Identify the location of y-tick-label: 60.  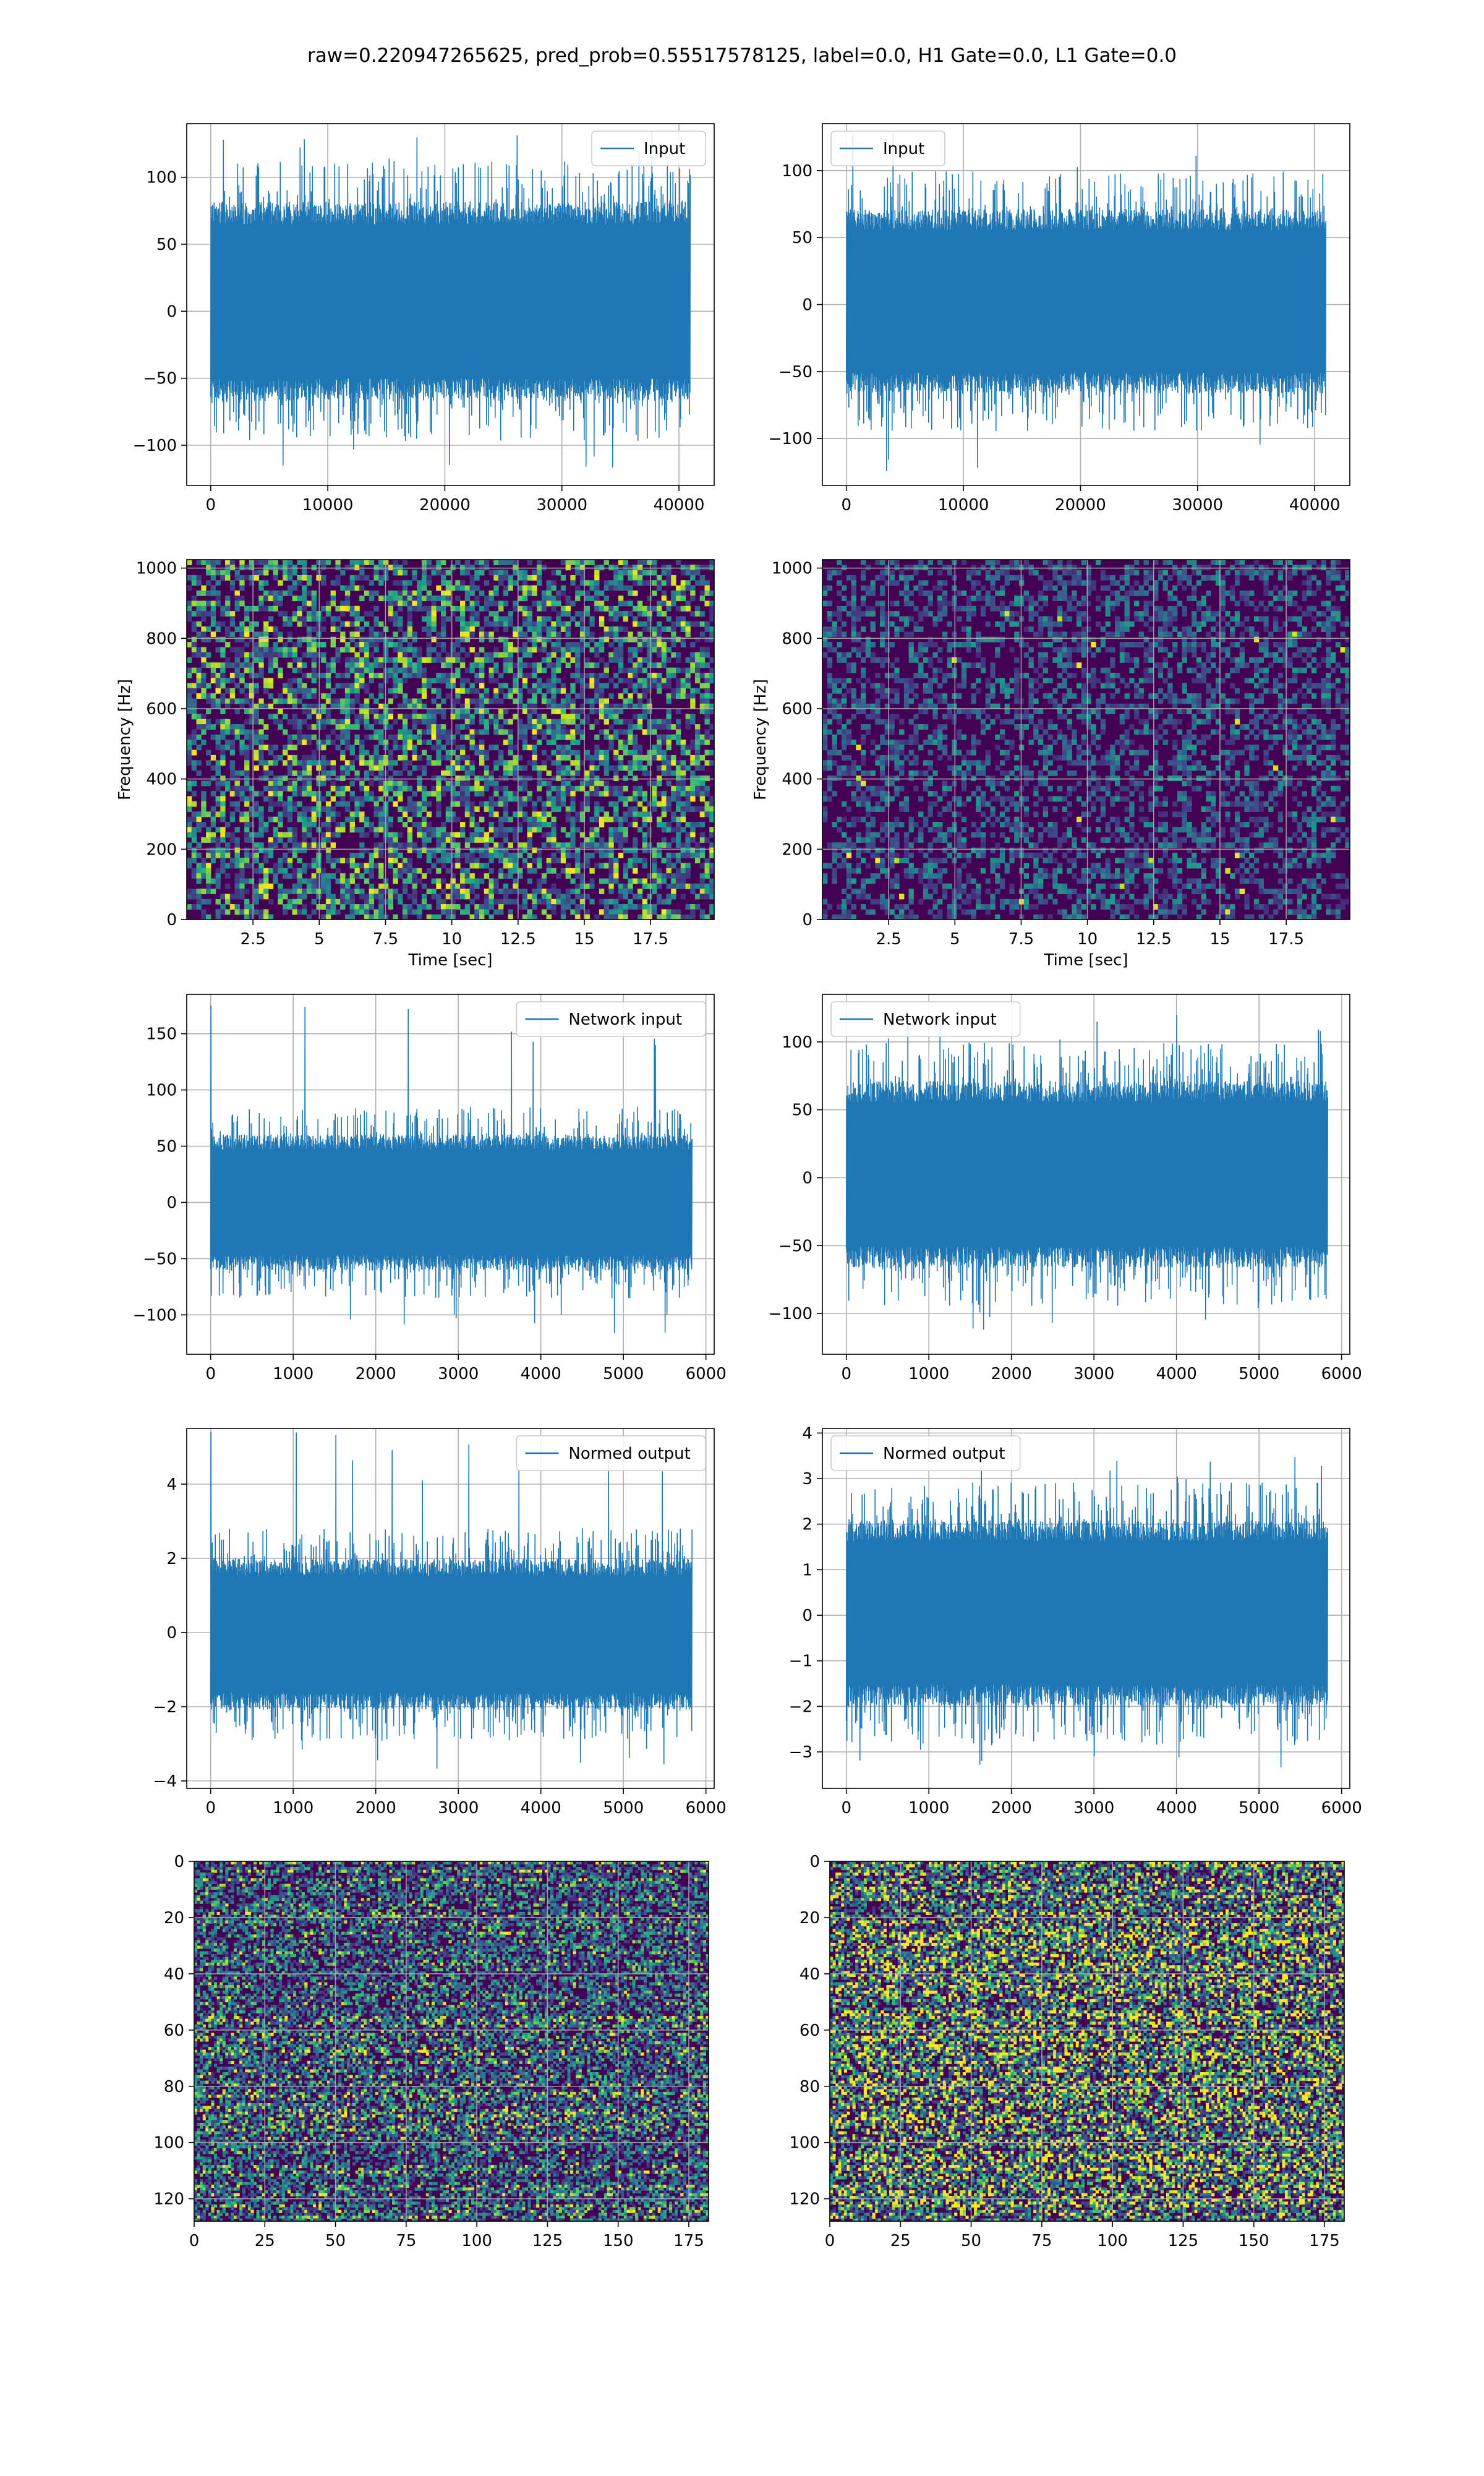
(174, 2030).